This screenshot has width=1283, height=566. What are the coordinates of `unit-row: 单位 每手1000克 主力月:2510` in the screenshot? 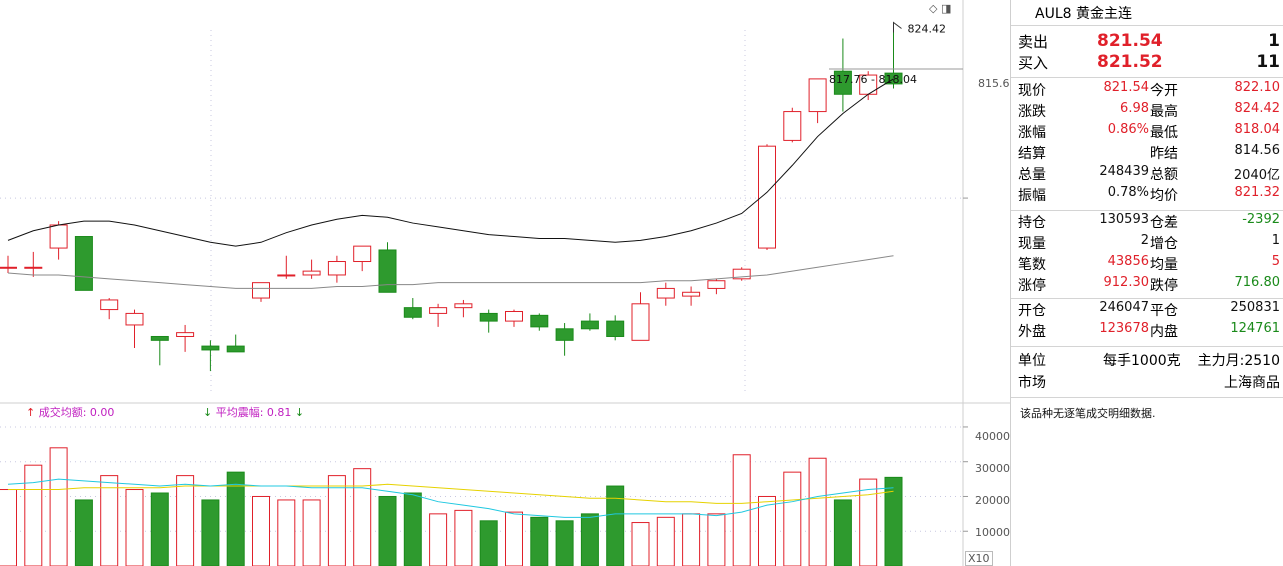 It's located at (1147, 360).